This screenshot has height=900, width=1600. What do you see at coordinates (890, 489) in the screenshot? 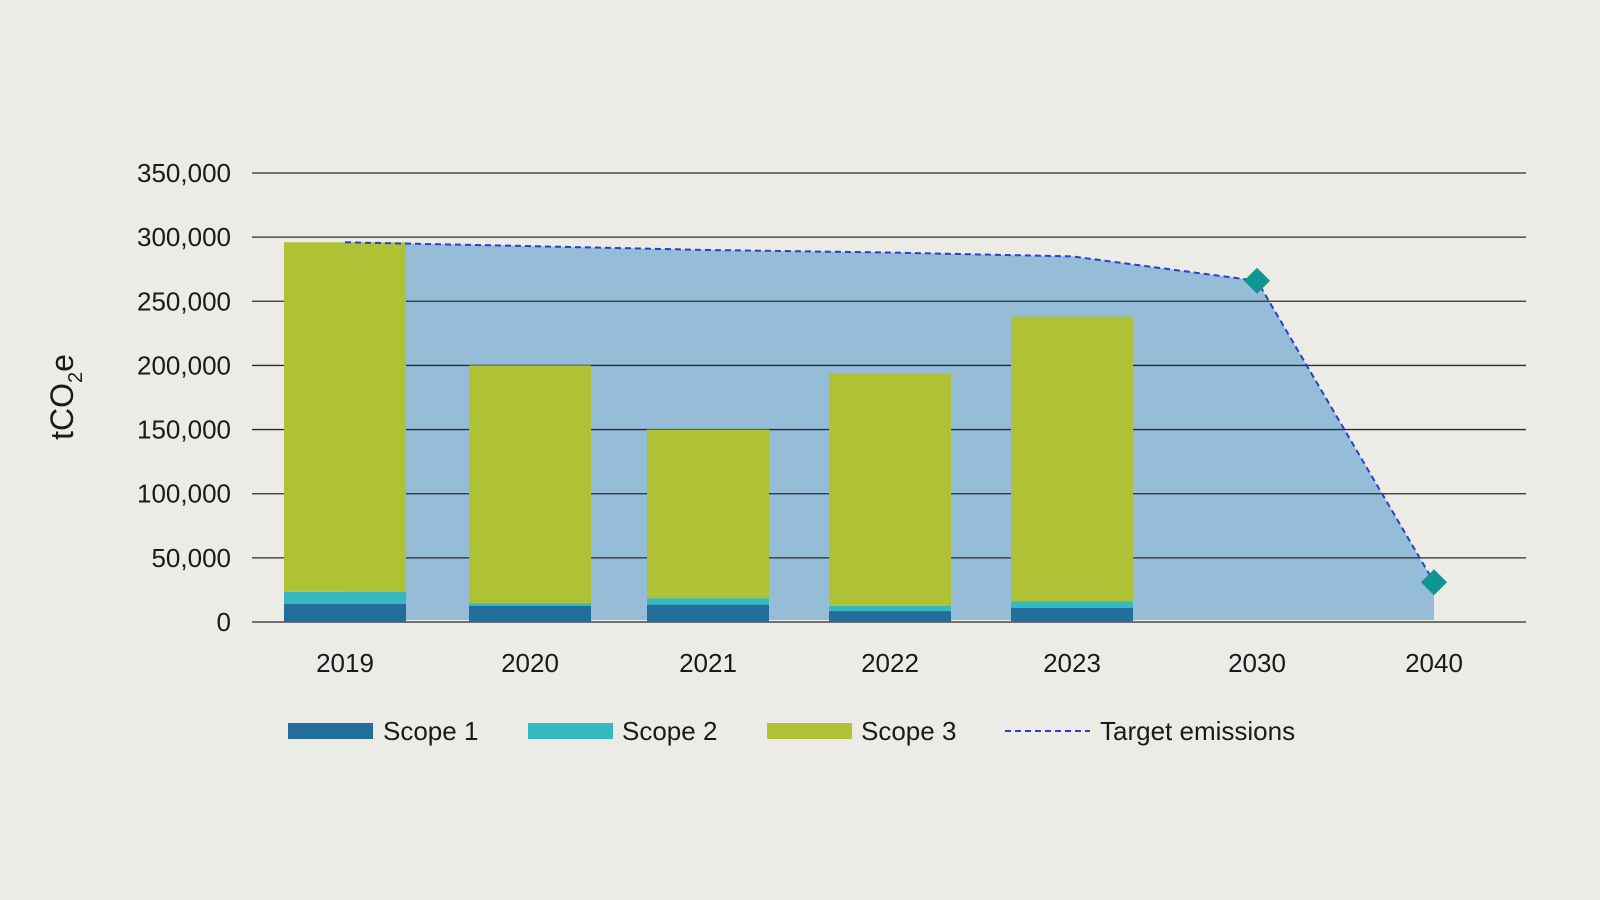
I see `bar-scope-3-2022` at bounding box center [890, 489].